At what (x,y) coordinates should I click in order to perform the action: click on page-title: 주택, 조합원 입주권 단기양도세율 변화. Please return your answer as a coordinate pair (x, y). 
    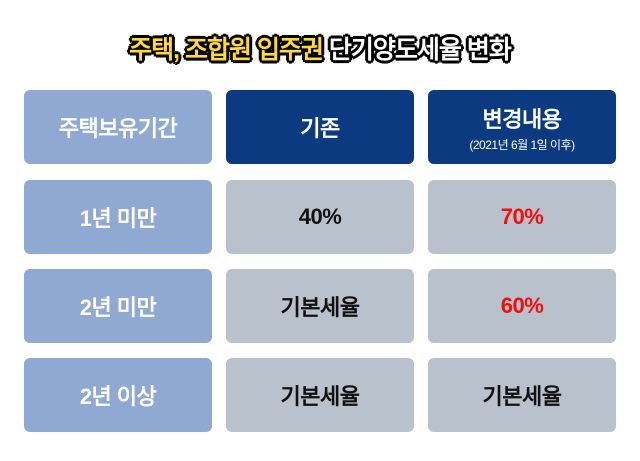
    Looking at the image, I should click on (320, 48).